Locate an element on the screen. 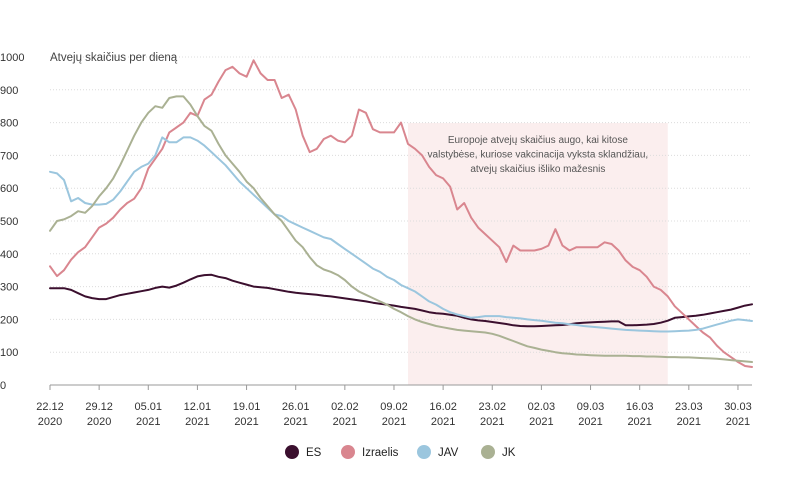 The height and width of the screenshot is (480, 800). y-tick-label: 500 is located at coordinates (9, 222).